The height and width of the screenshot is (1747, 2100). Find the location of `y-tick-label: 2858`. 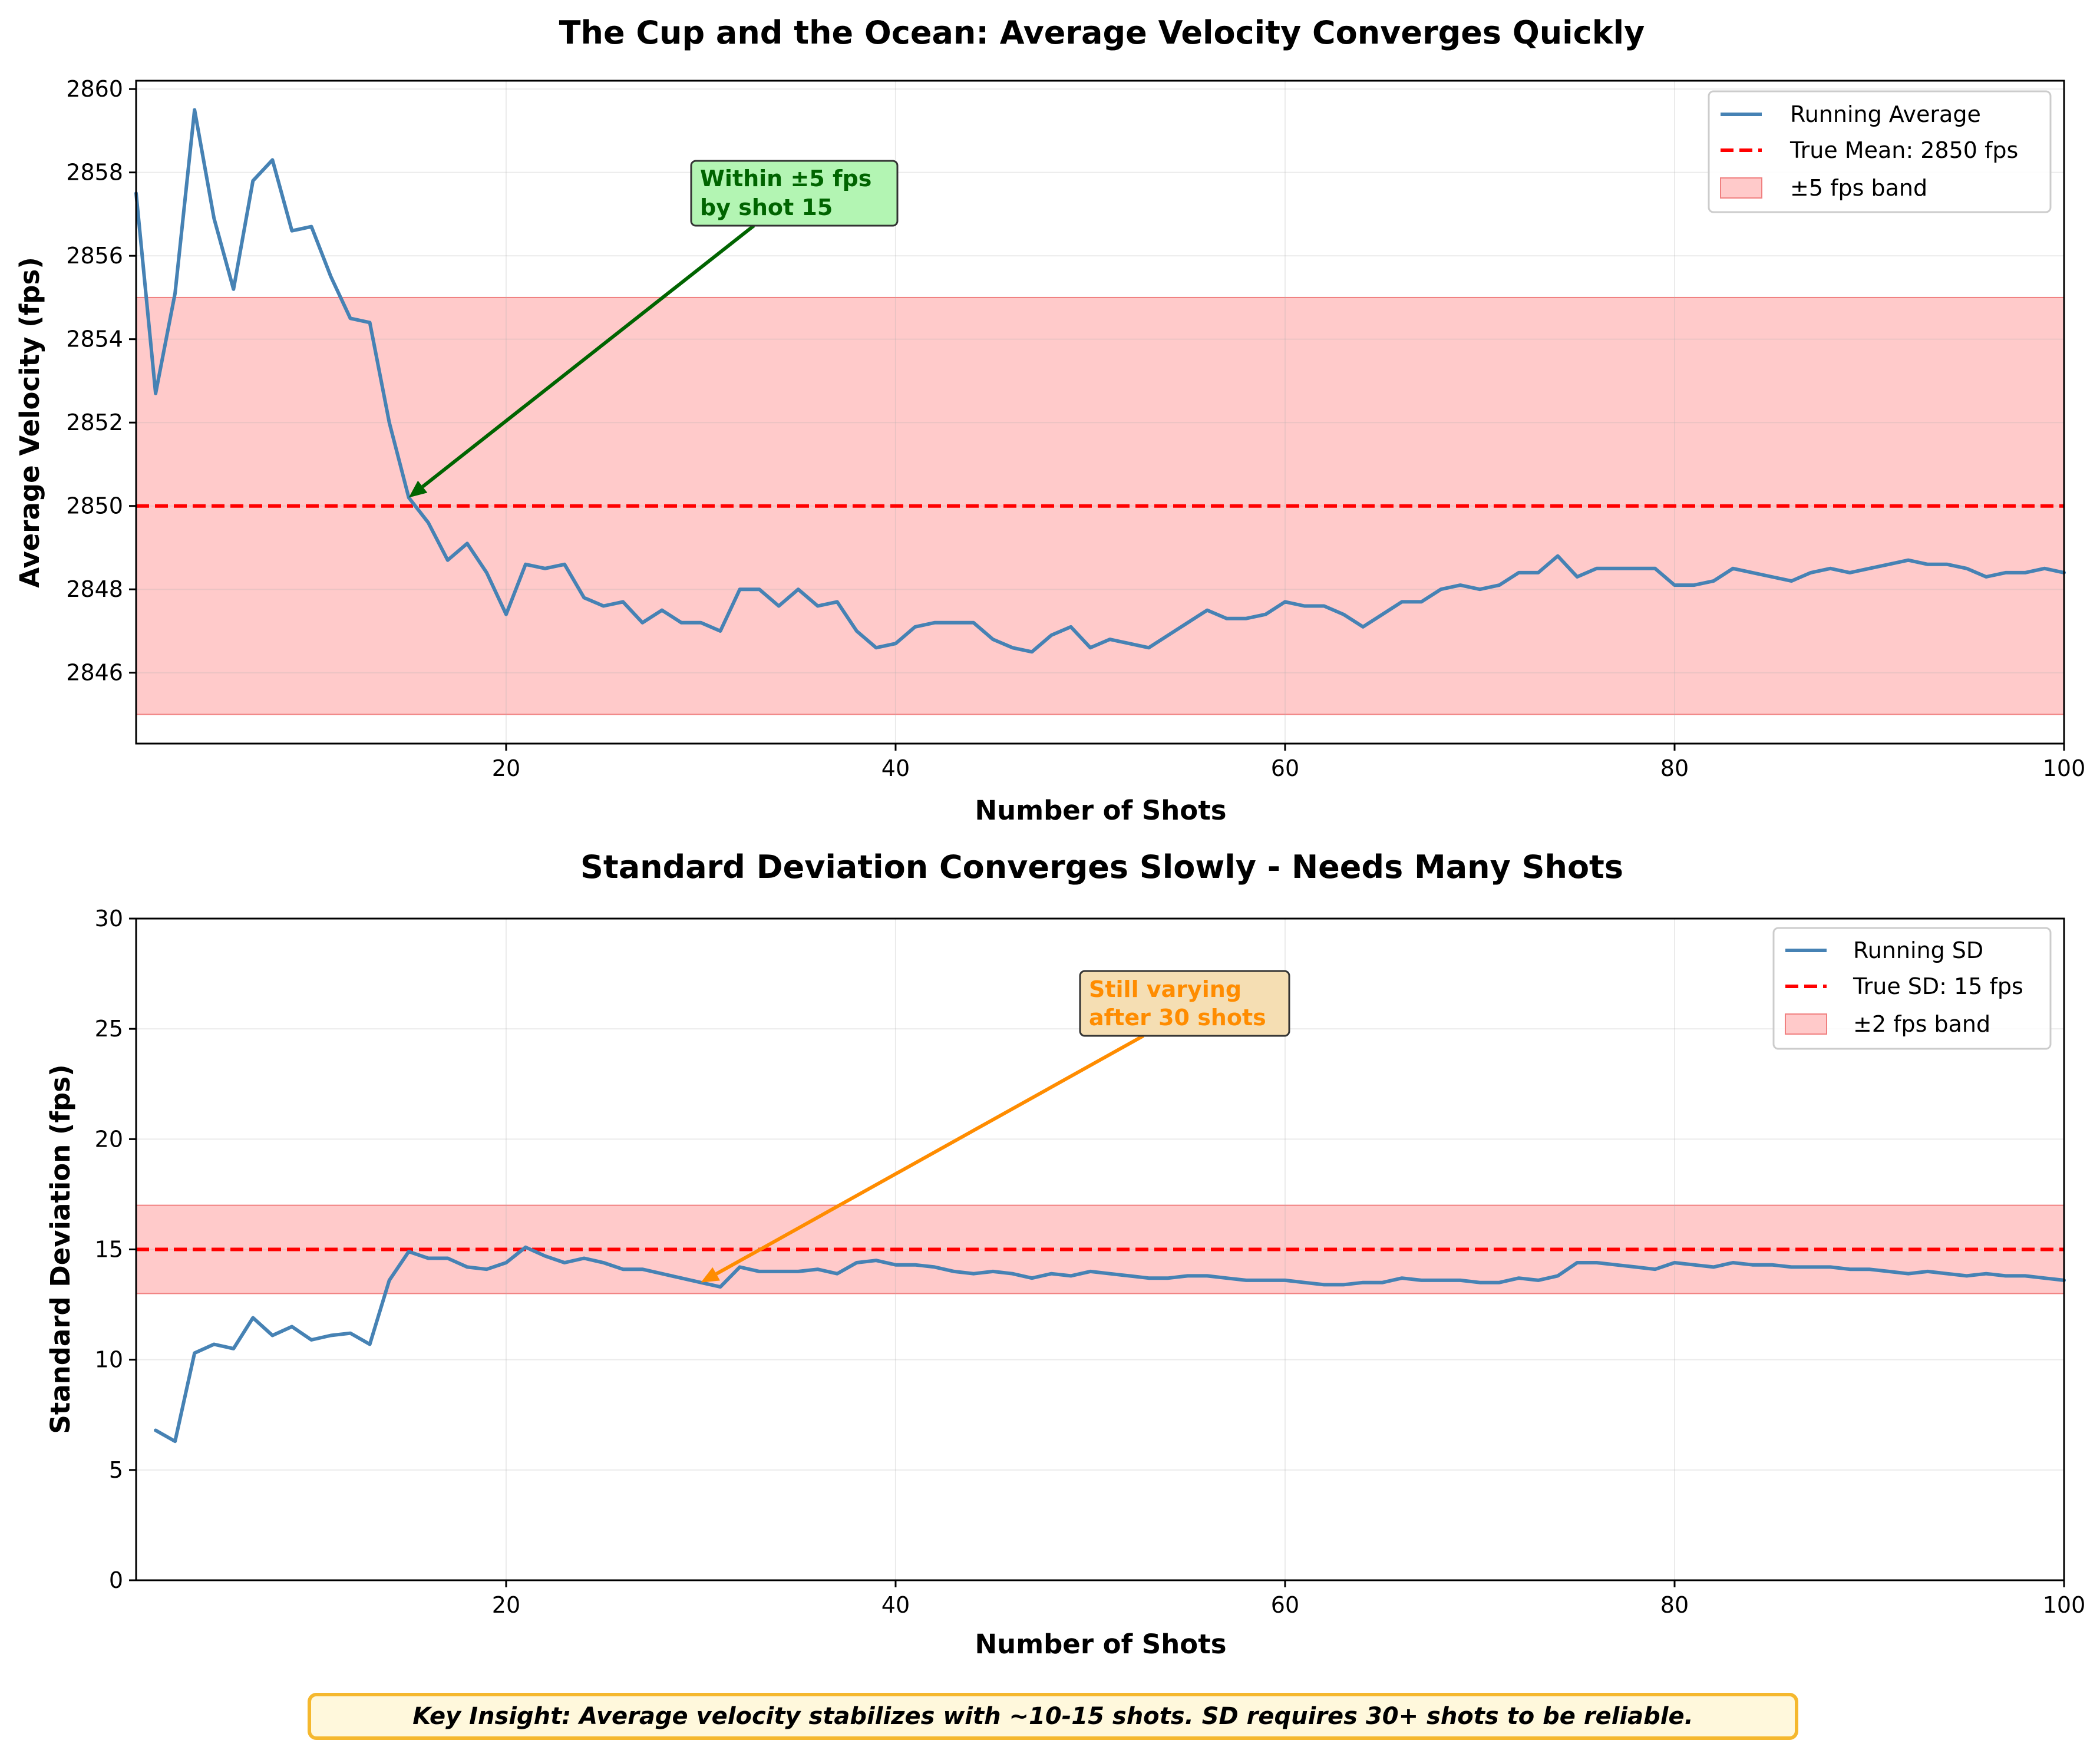

y-tick-label: 2858 is located at coordinates (94, 173).